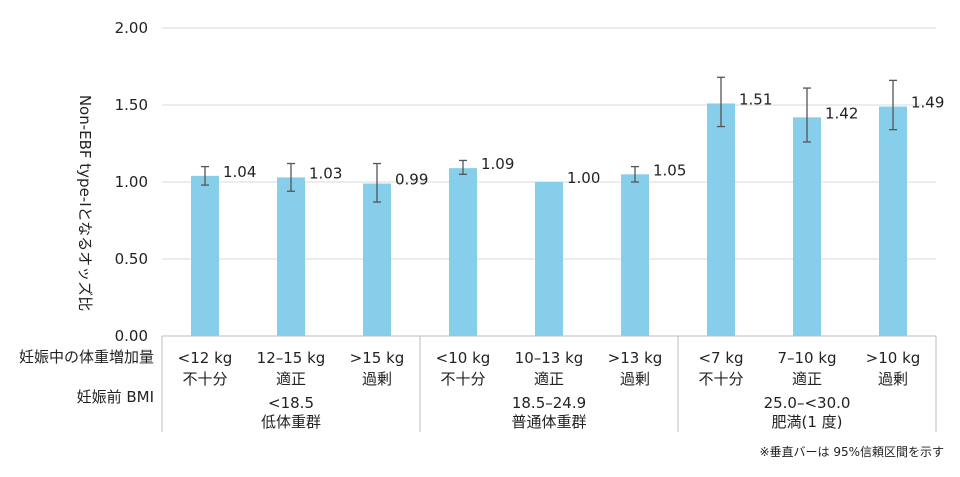 The width and height of the screenshot is (960, 477). I want to click on row-header-weight-gain: 妊娠中の体重増加量, so click(86, 357).